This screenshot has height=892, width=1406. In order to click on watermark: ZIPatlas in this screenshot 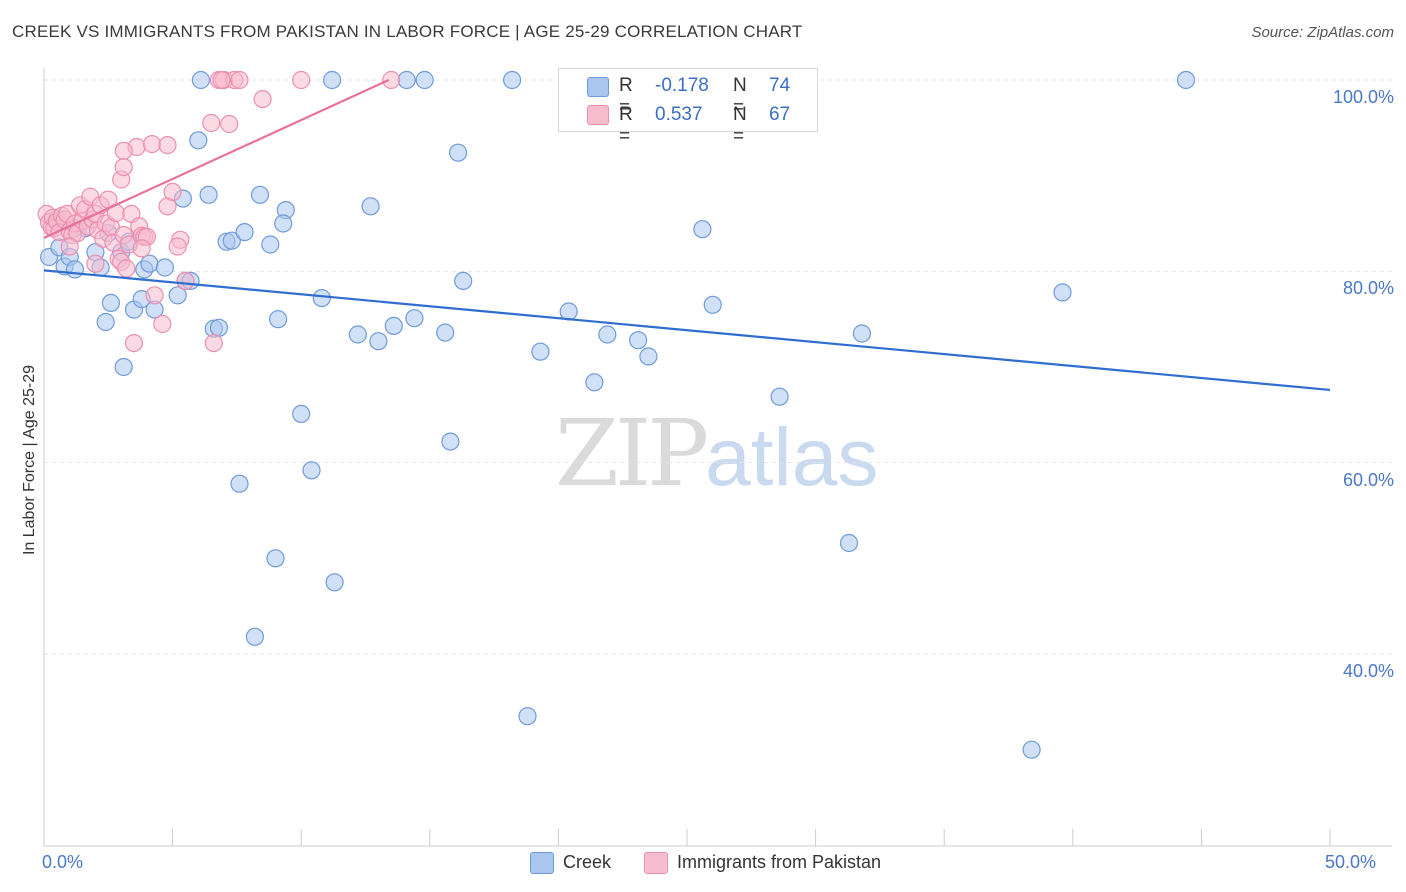, I will do `click(716, 453)`.